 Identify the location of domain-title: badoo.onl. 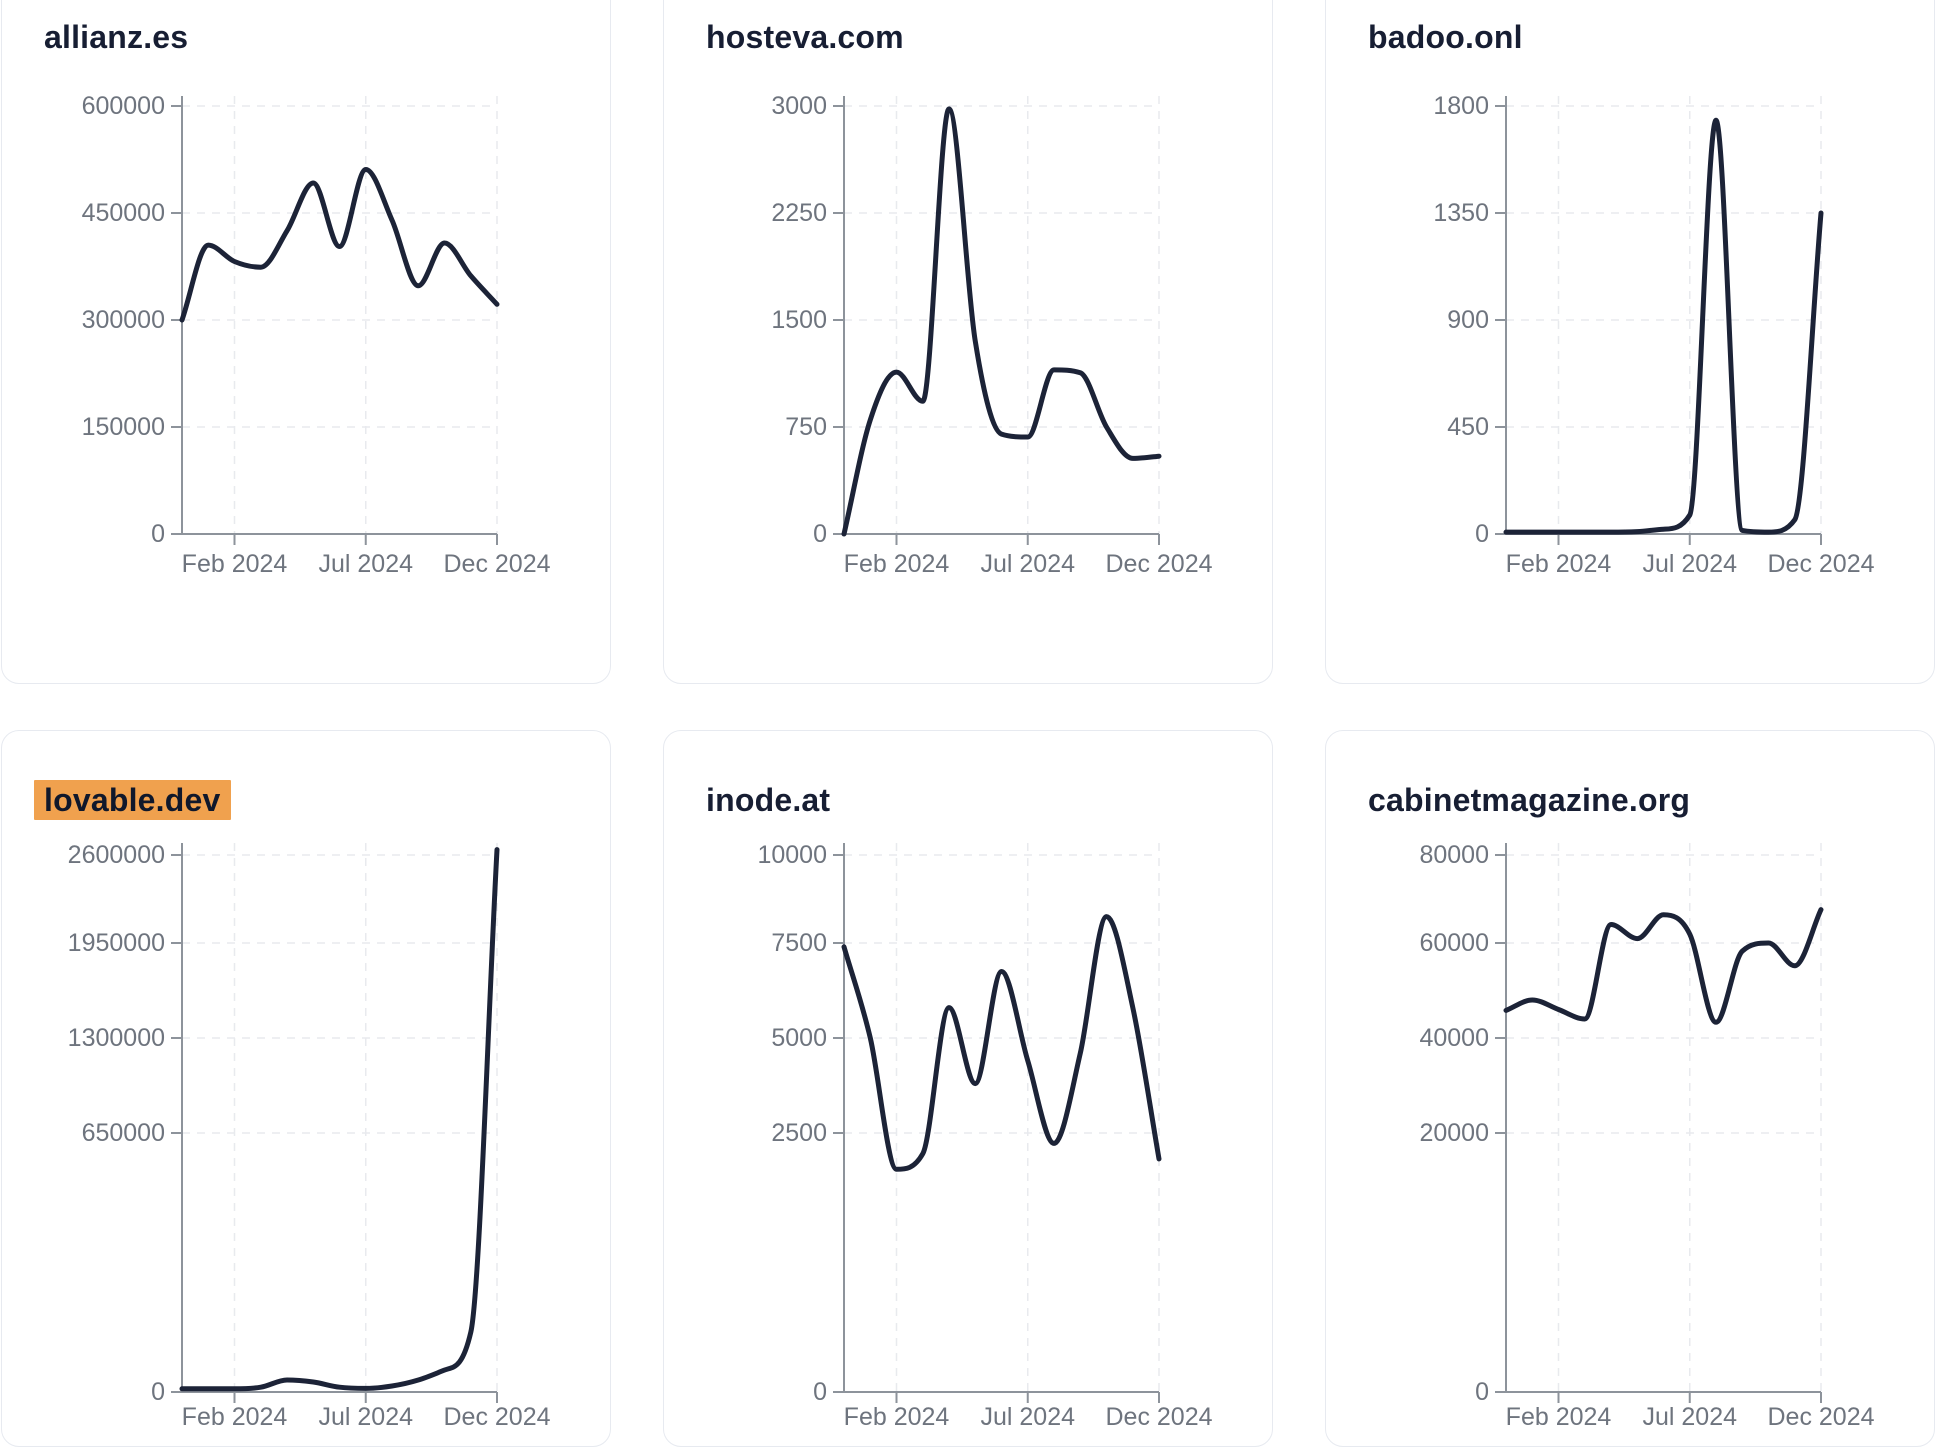
(1445, 37).